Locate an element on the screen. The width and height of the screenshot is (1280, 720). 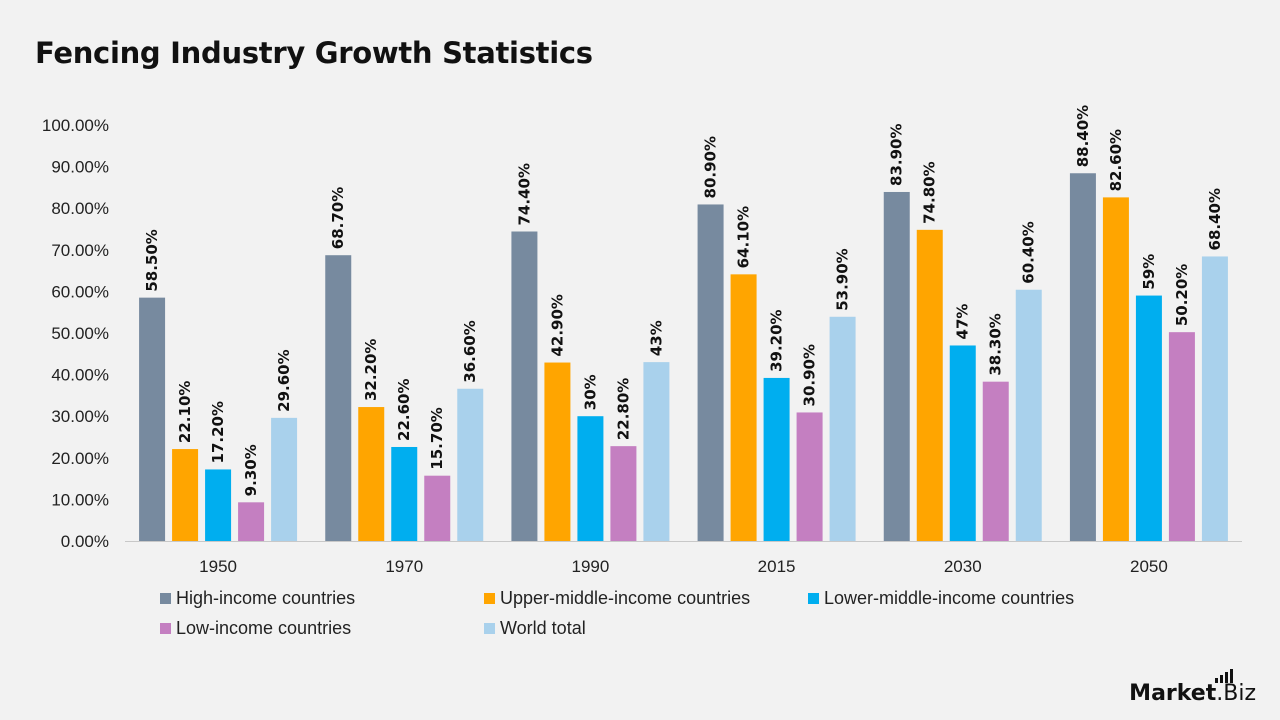
data-label: 53.90% is located at coordinates (843, 279).